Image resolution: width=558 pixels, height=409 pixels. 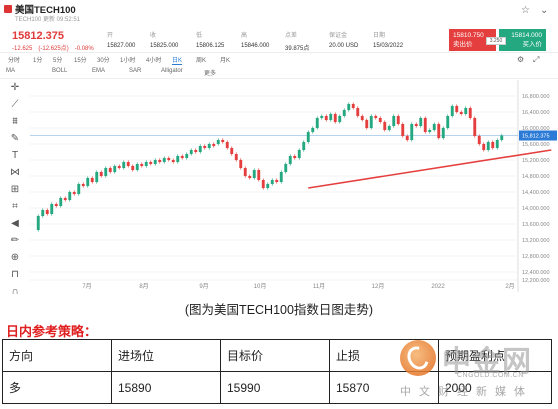 What do you see at coordinates (15, 172) in the screenshot?
I see `pattern-icon: ⋈` at bounding box center [15, 172].